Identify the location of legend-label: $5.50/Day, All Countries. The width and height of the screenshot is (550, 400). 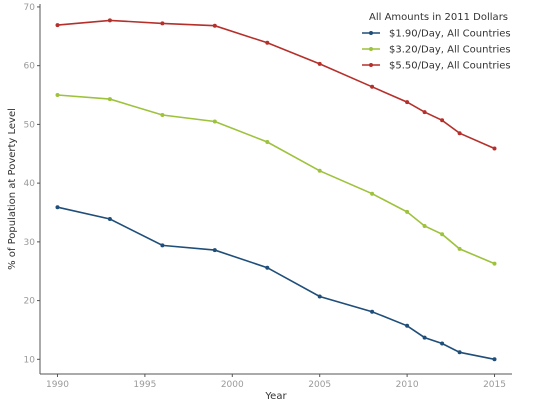
(450, 66).